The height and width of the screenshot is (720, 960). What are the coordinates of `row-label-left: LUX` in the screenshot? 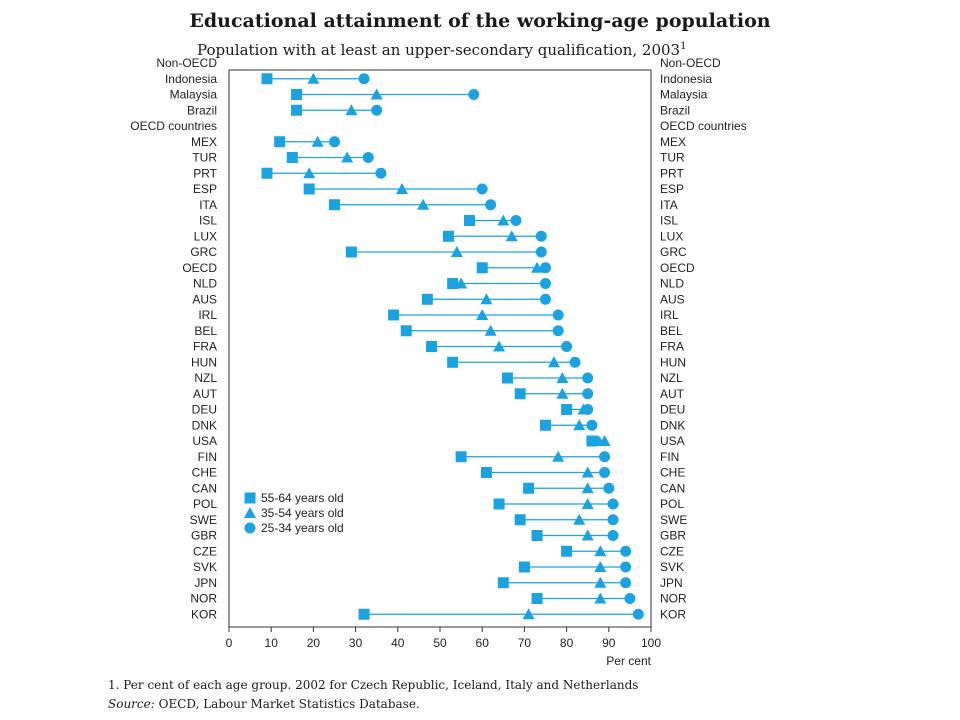 It's located at (205, 236).